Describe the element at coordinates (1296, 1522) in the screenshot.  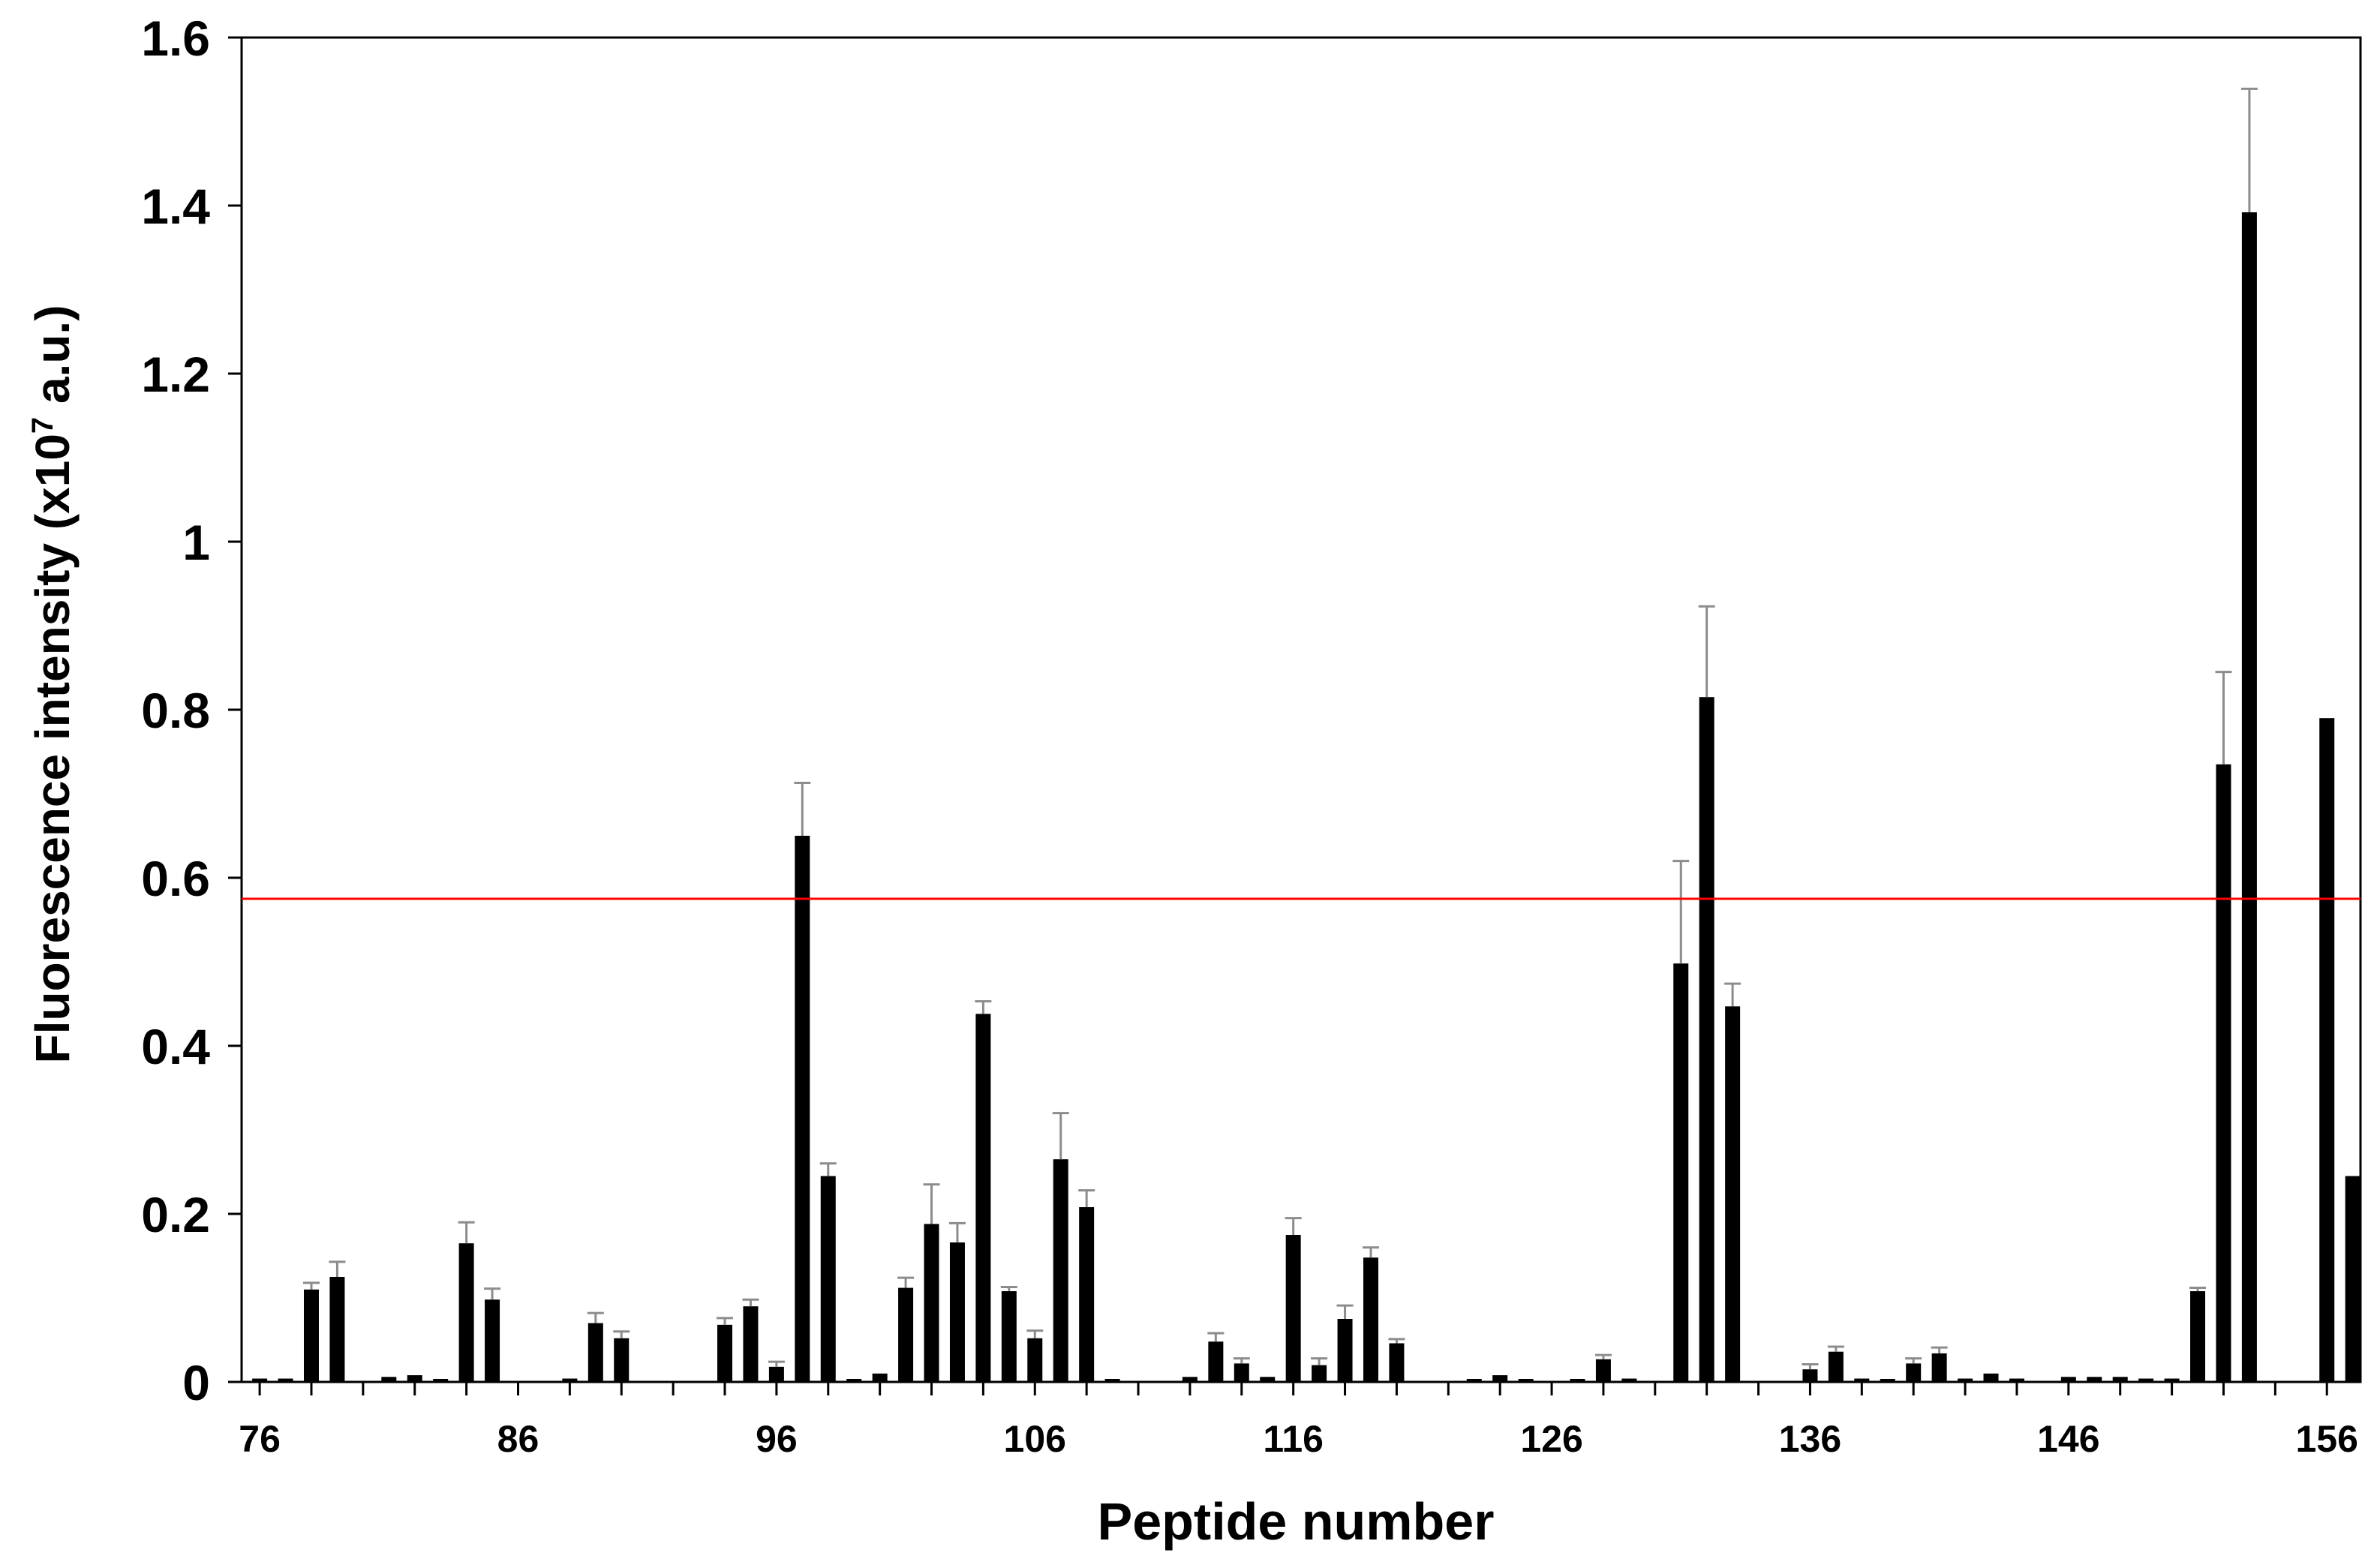
I see `x-axis-title: Peptide number` at that location.